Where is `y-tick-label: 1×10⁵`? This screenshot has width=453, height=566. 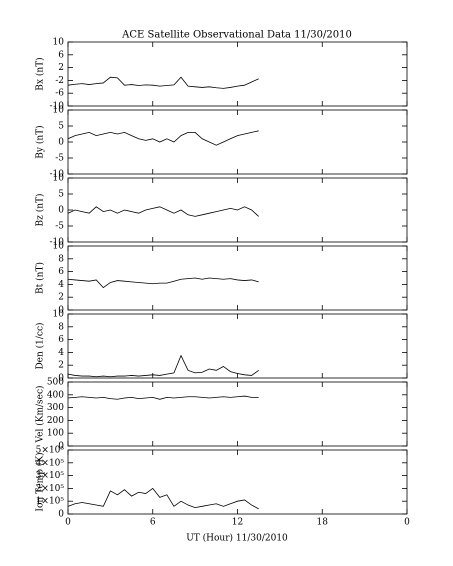
y-tick-label: 1×10⁵ is located at coordinates (50, 502).